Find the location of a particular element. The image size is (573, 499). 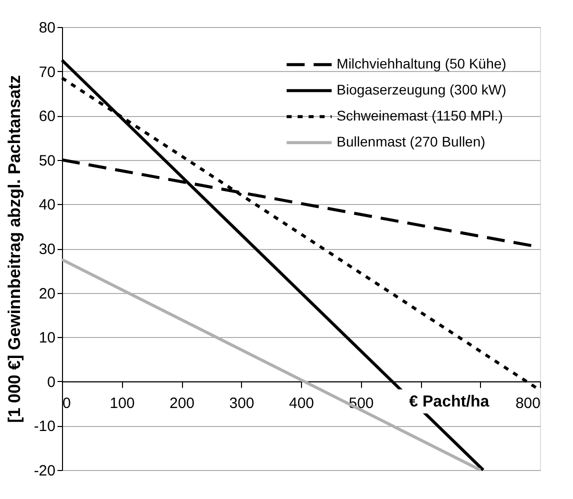

y-tick-label: 10 is located at coordinates (47, 338).